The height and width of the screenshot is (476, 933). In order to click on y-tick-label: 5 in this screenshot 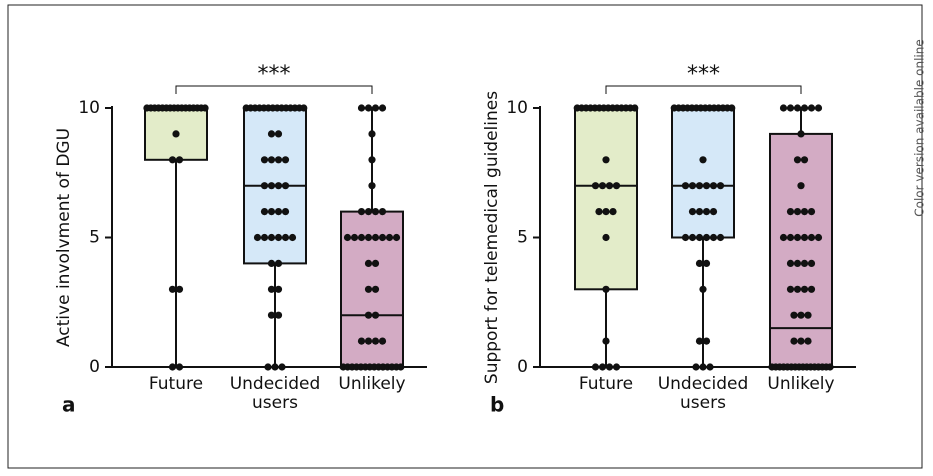, I will do `click(94, 238)`.